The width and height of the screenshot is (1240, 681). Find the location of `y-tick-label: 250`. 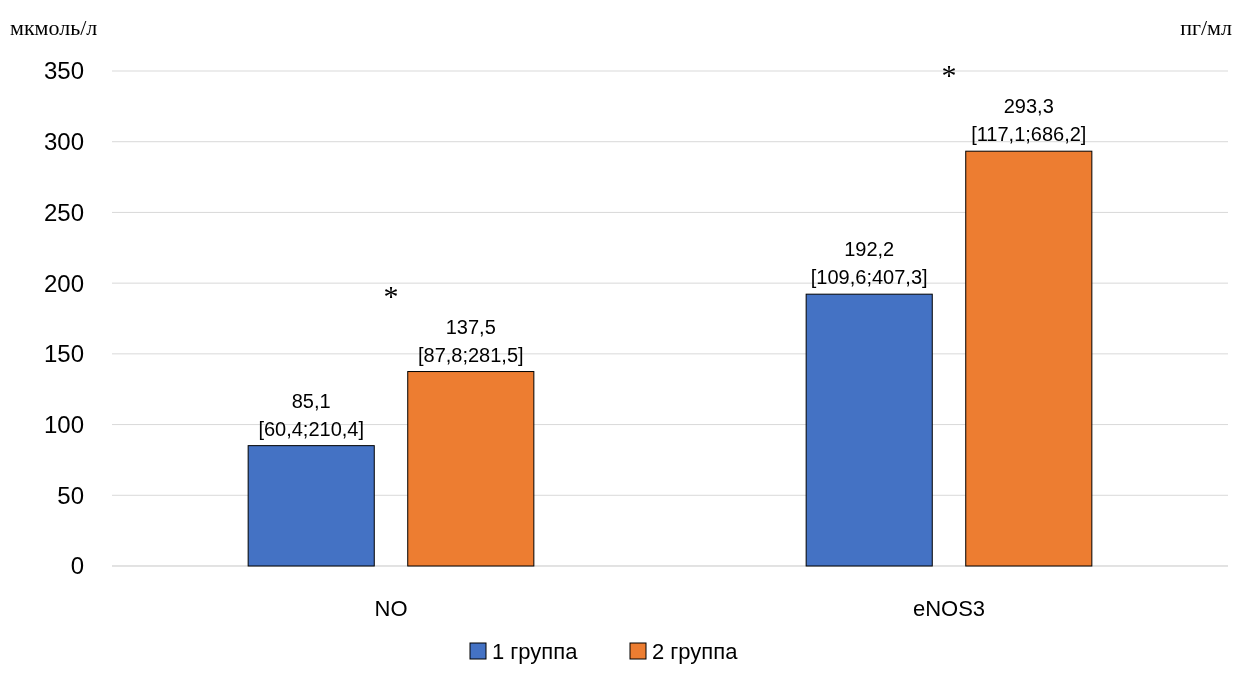

y-tick-label: 250 is located at coordinates (63, 212).